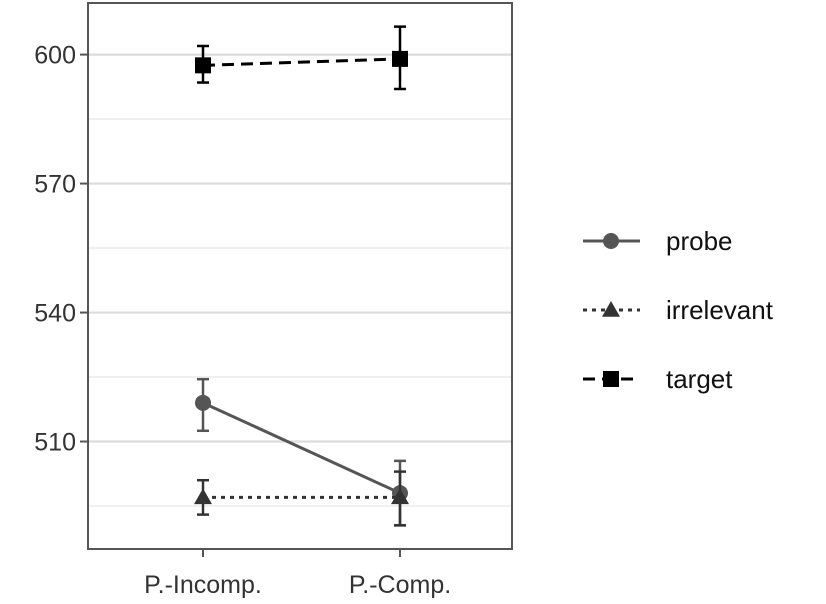 The height and width of the screenshot is (604, 826). What do you see at coordinates (55, 443) in the screenshot?
I see `y-tick-label: 510` at bounding box center [55, 443].